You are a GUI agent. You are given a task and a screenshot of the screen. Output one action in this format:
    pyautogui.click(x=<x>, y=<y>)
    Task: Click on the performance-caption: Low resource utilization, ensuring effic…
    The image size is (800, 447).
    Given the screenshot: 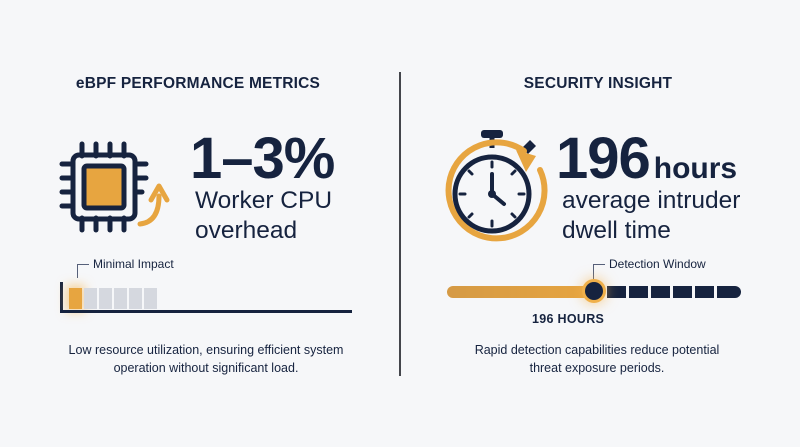 What is the action you would take?
    pyautogui.click(x=206, y=359)
    